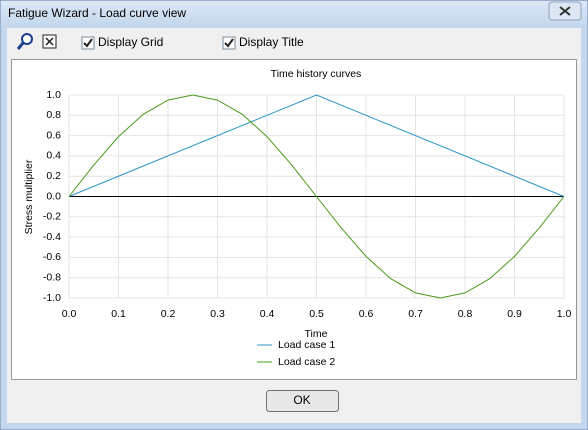  I want to click on checkbox-label: Display Title, so click(271, 42).